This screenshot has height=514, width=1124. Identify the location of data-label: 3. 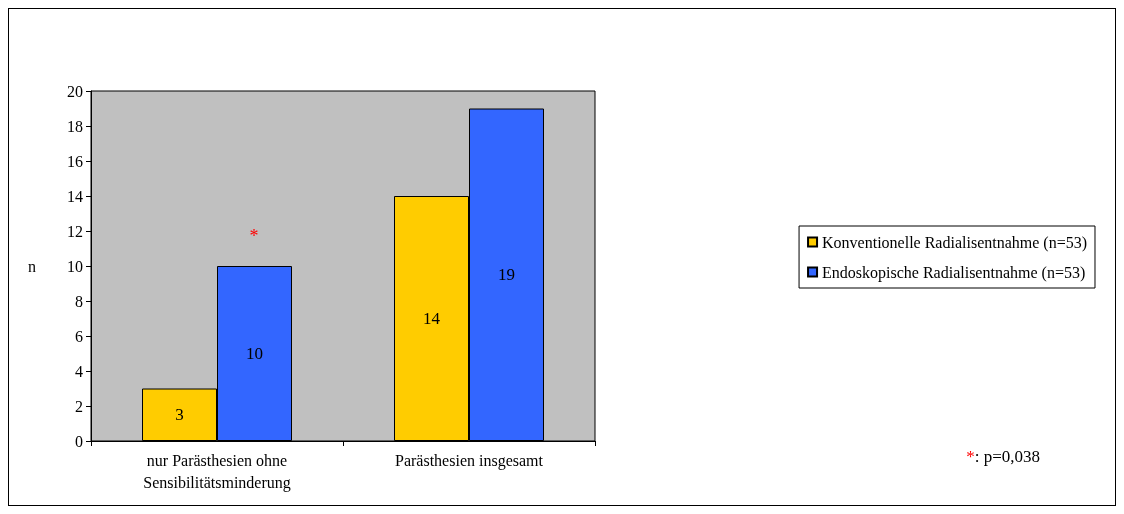
(179, 415).